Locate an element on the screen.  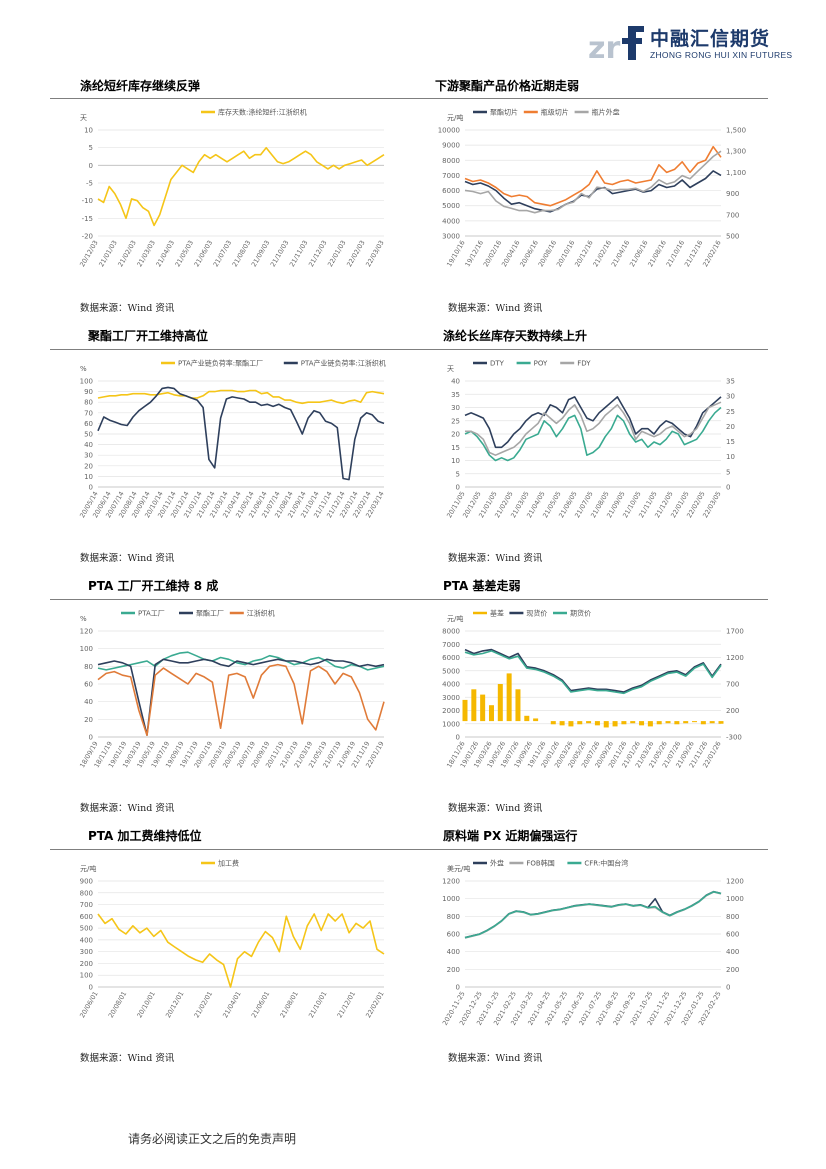
x-tick-label: 21/04/01 is located at coordinates (232, 1004).